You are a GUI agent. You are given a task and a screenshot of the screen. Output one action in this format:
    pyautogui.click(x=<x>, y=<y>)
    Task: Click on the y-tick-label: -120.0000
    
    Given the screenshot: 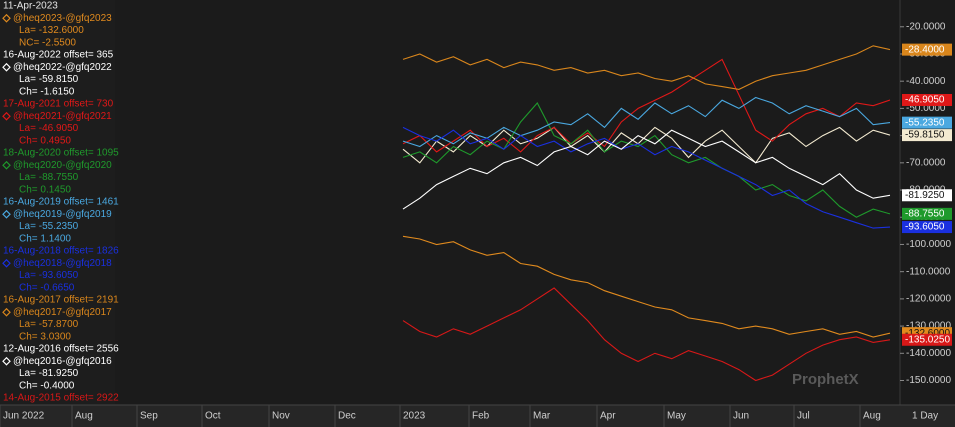 What is the action you would take?
    pyautogui.click(x=928, y=299)
    